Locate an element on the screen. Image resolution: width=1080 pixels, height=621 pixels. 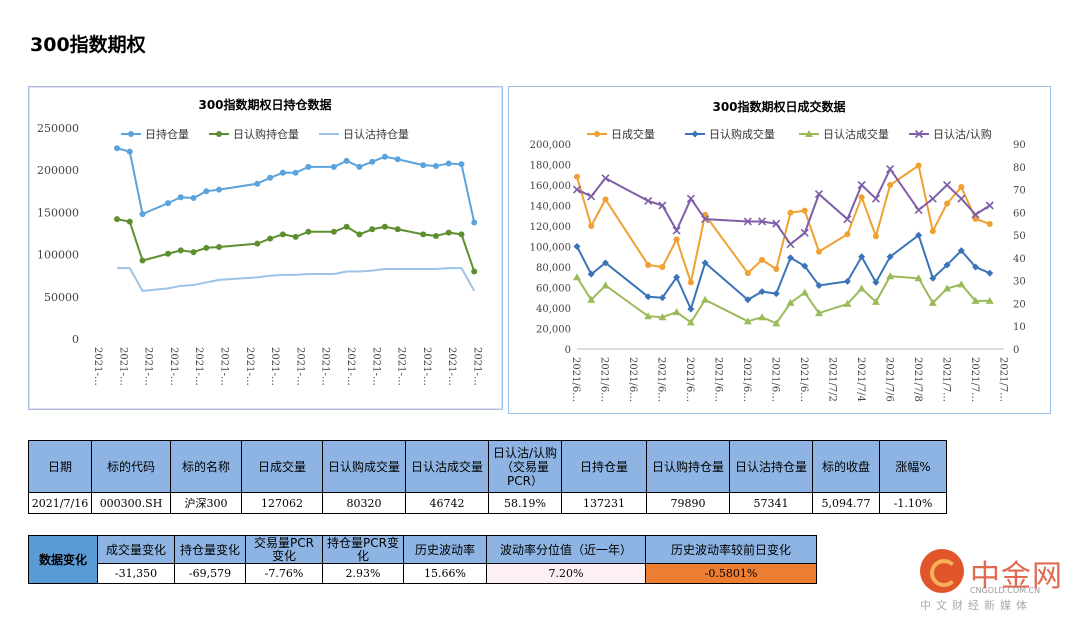
value-cell: 沪深300 is located at coordinates (206, 503).